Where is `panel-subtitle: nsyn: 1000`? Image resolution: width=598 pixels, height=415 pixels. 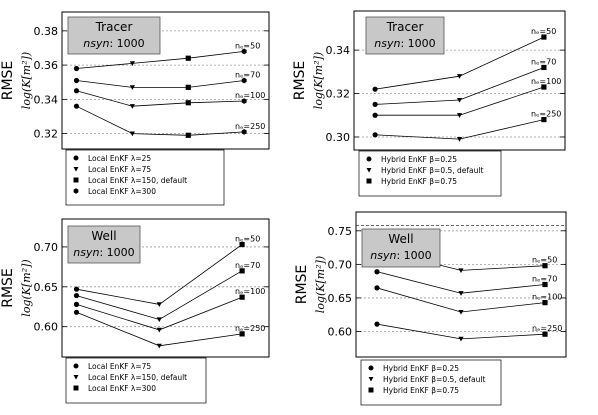 panel-subtitle: nsyn: 1000 is located at coordinates (113, 43).